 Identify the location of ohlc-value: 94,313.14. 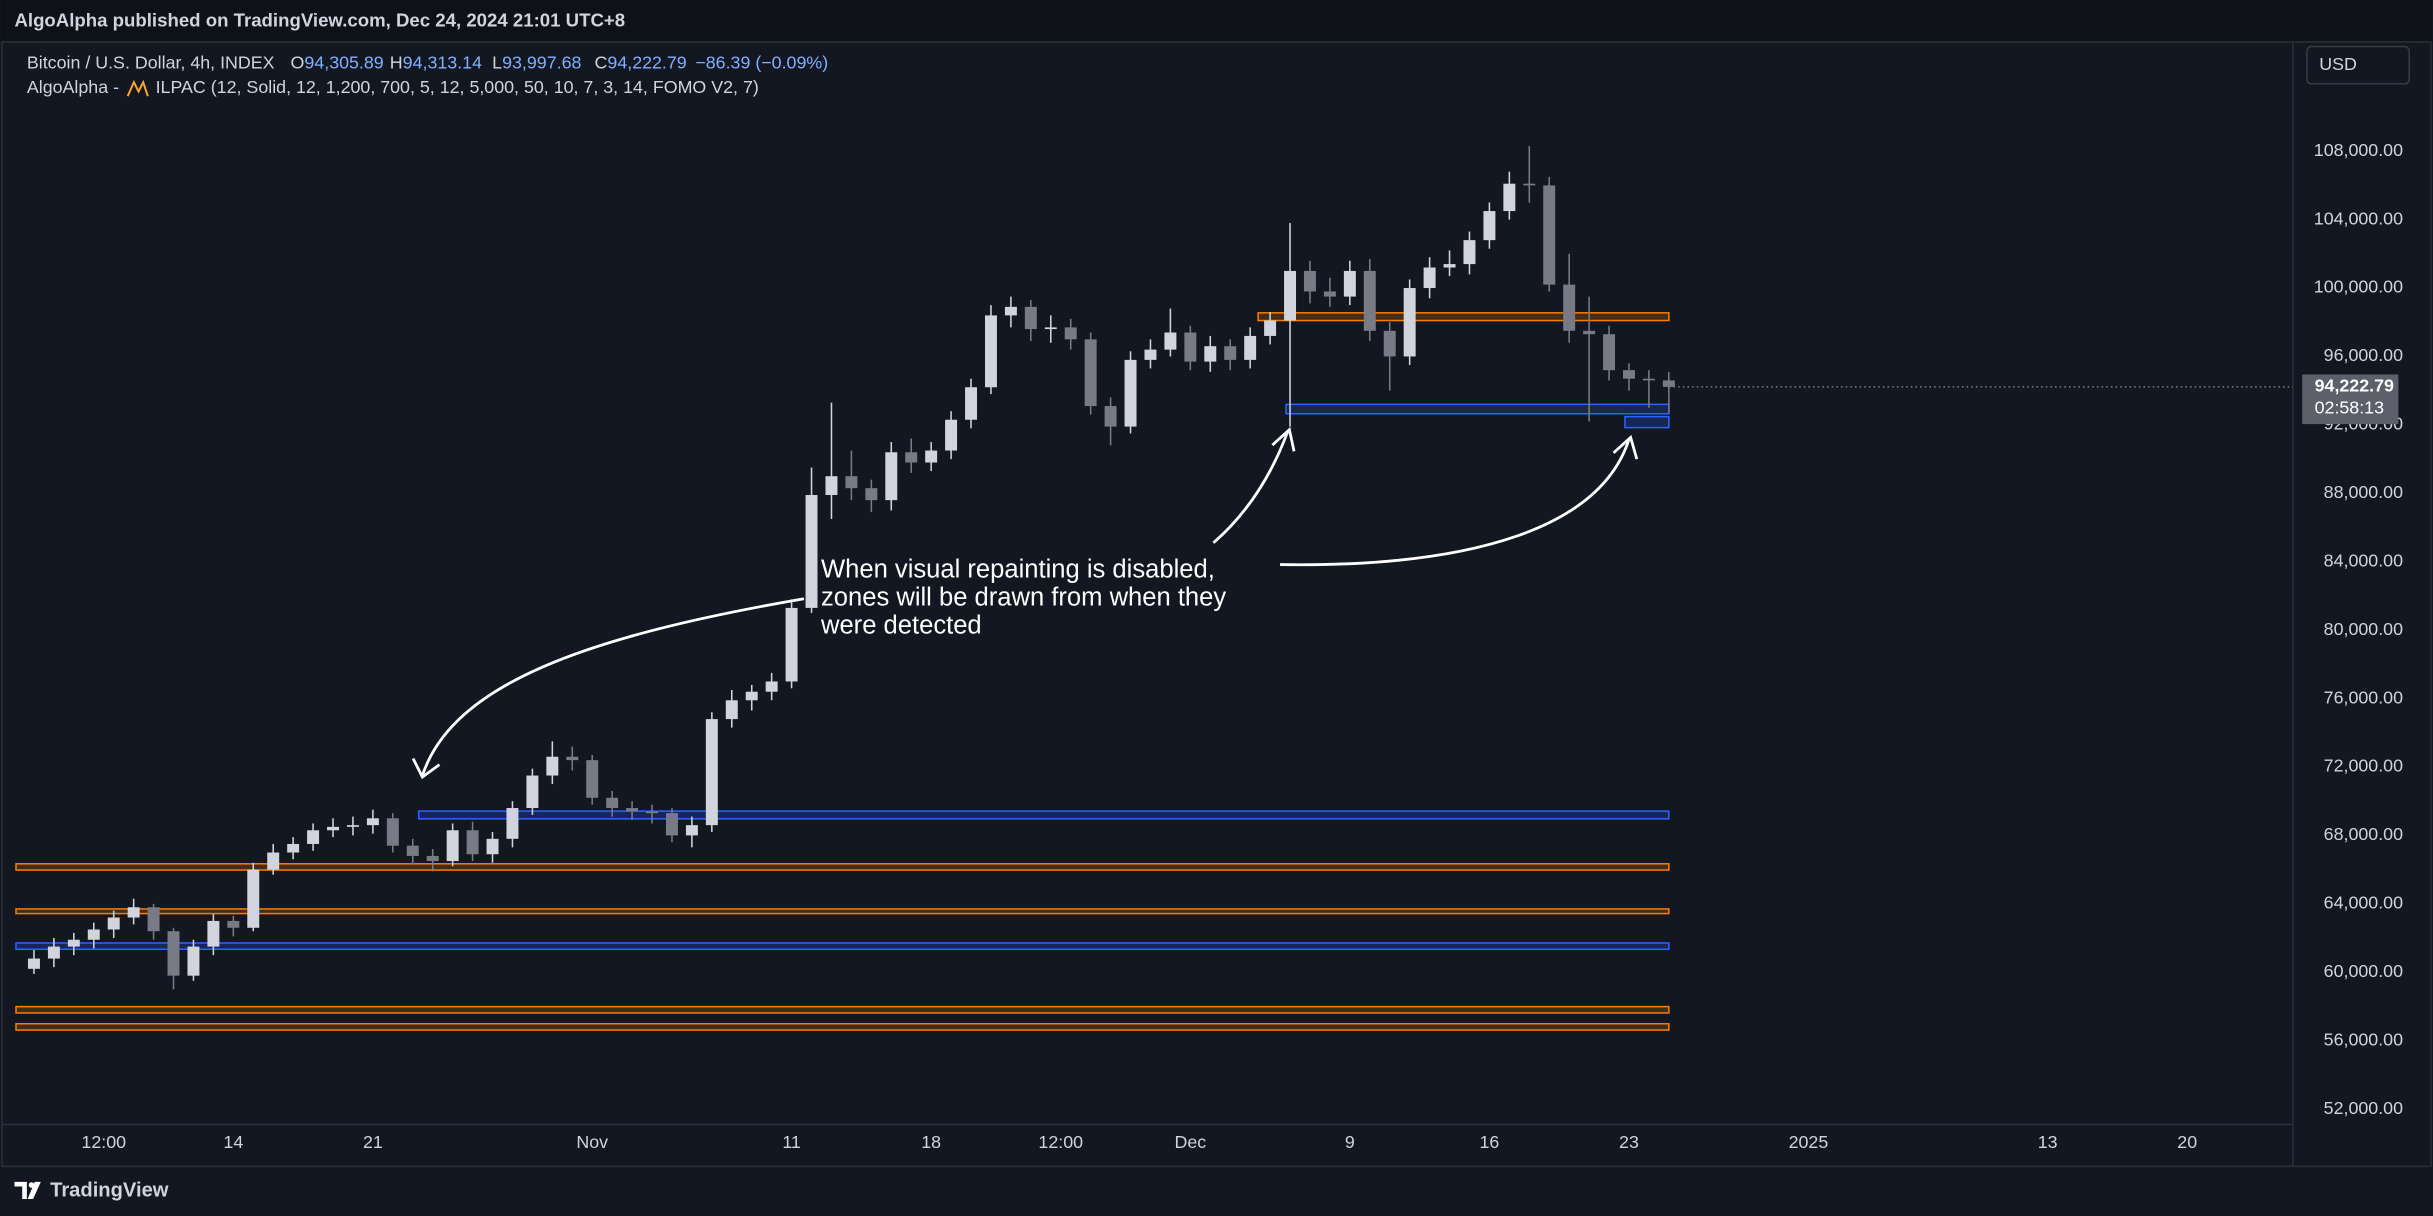
(442, 62).